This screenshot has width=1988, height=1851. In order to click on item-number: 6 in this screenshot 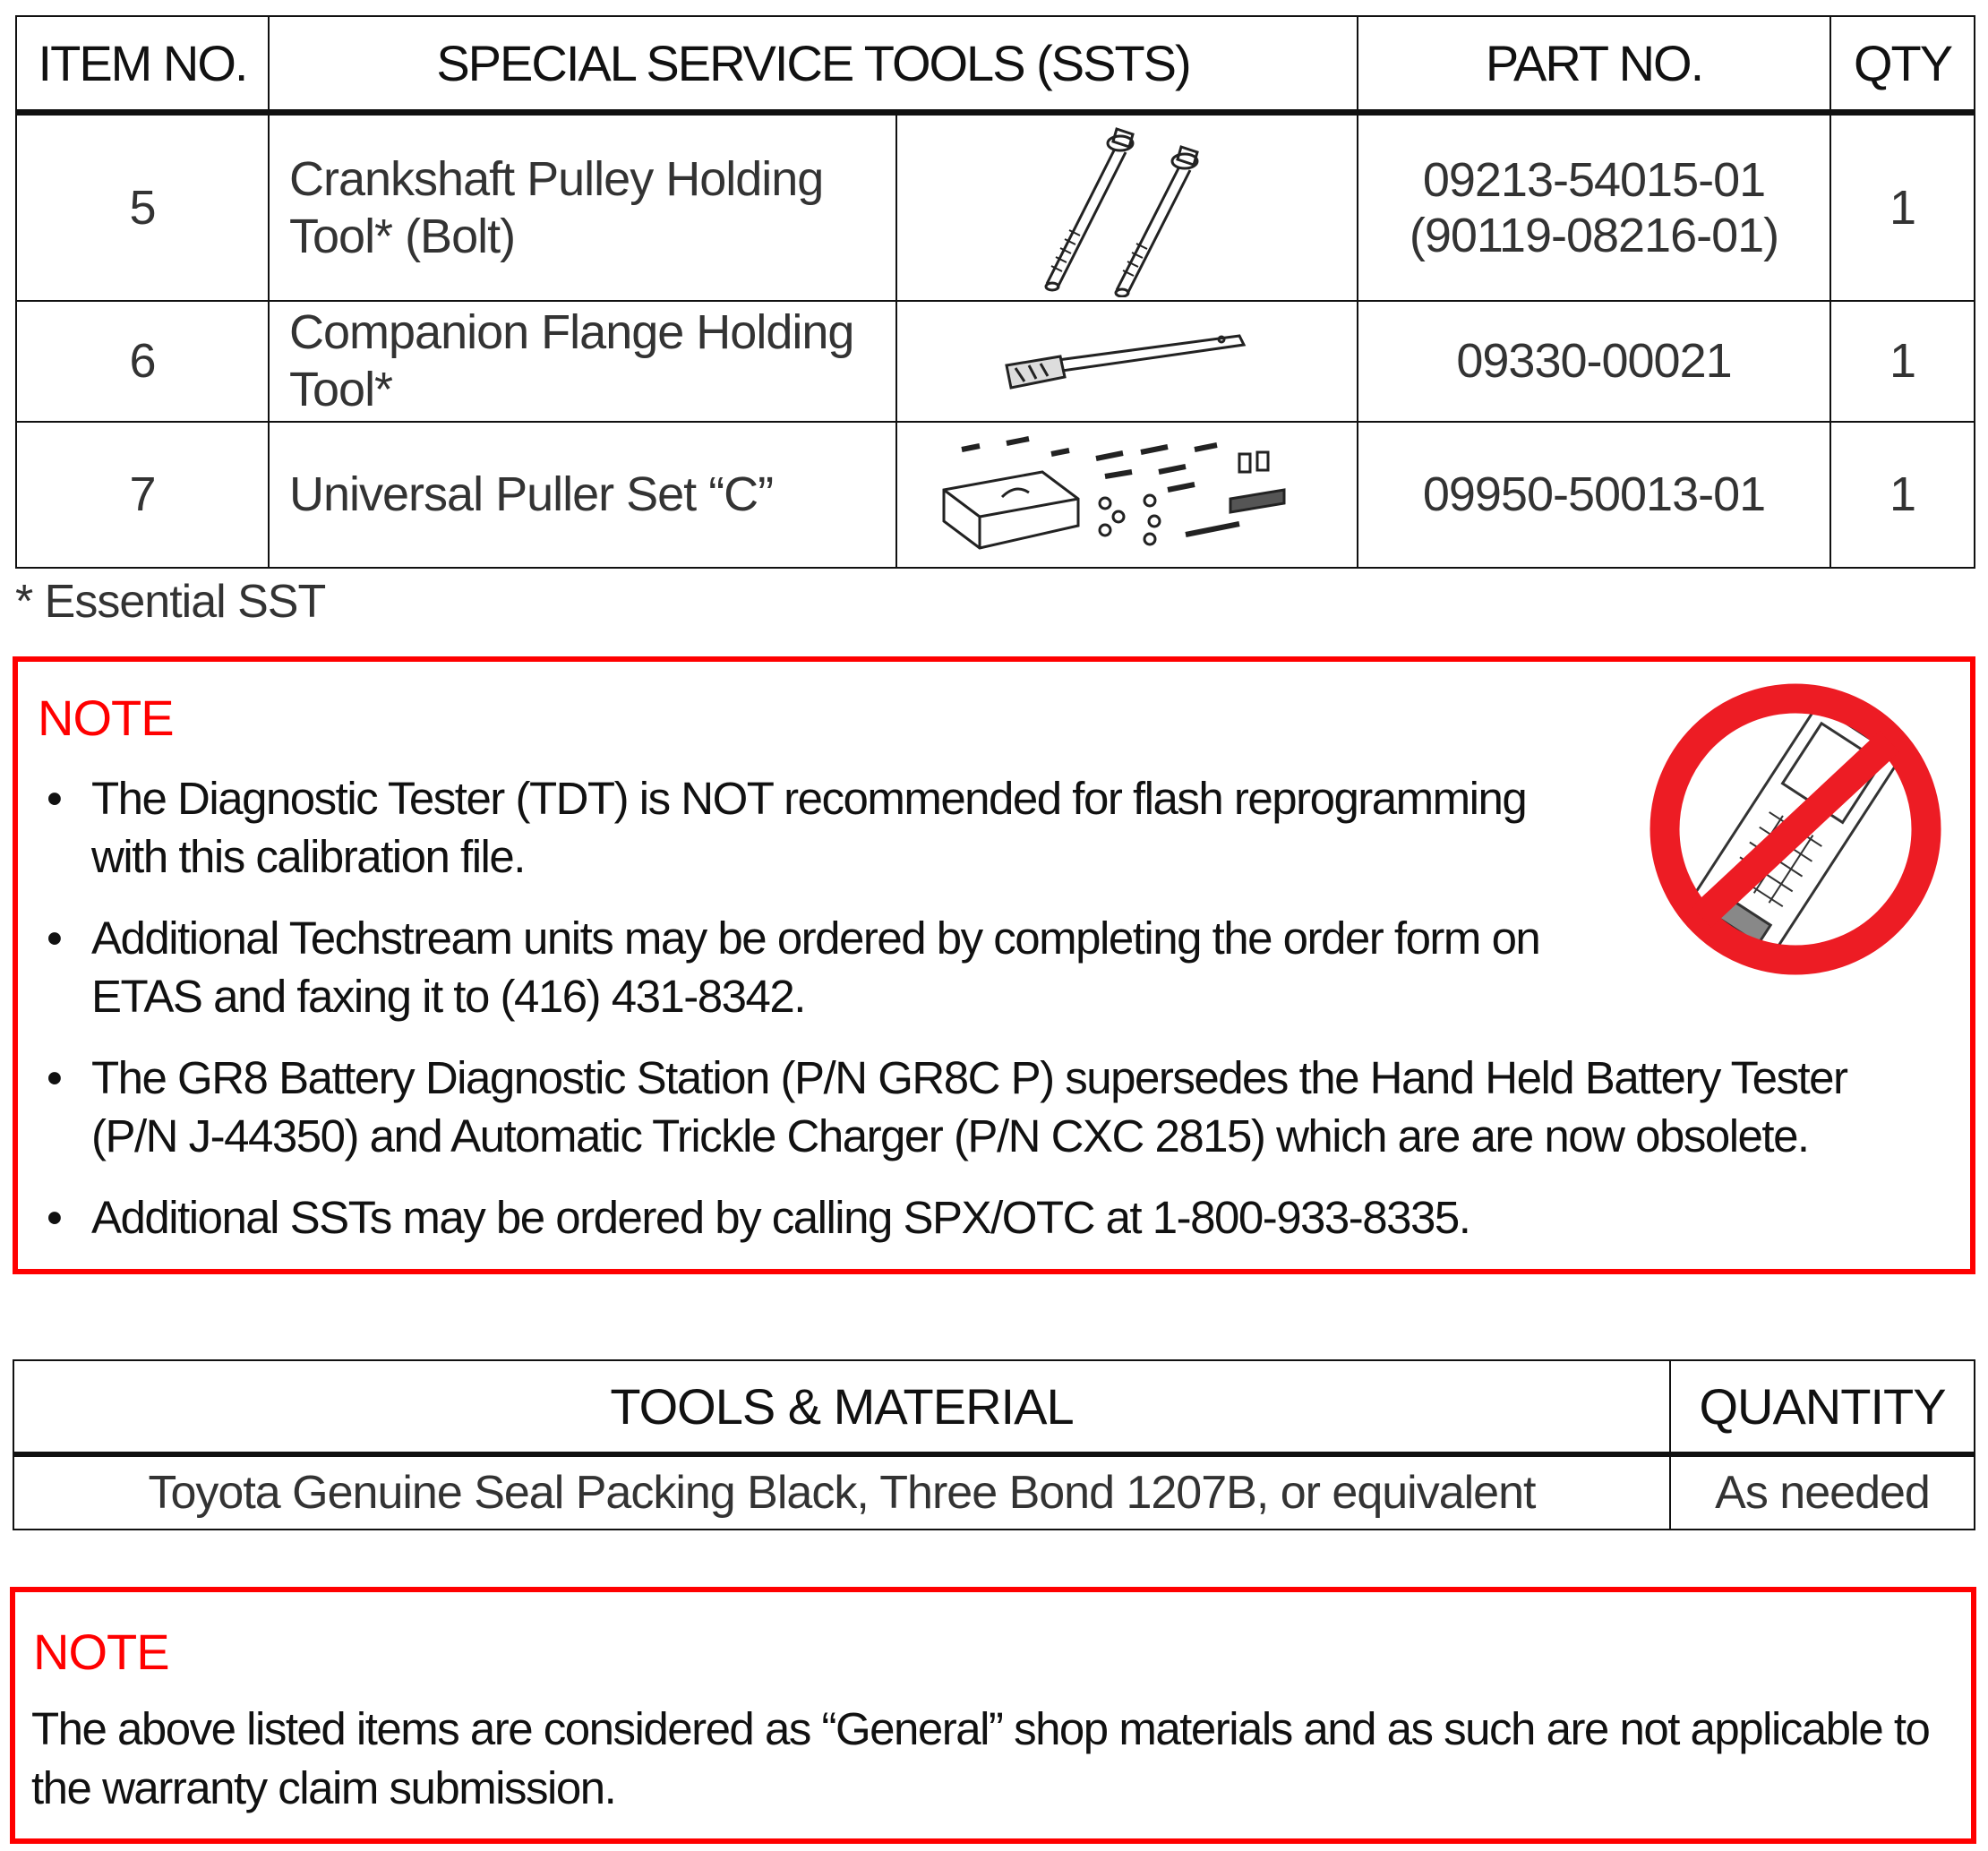, I will do `click(142, 361)`.